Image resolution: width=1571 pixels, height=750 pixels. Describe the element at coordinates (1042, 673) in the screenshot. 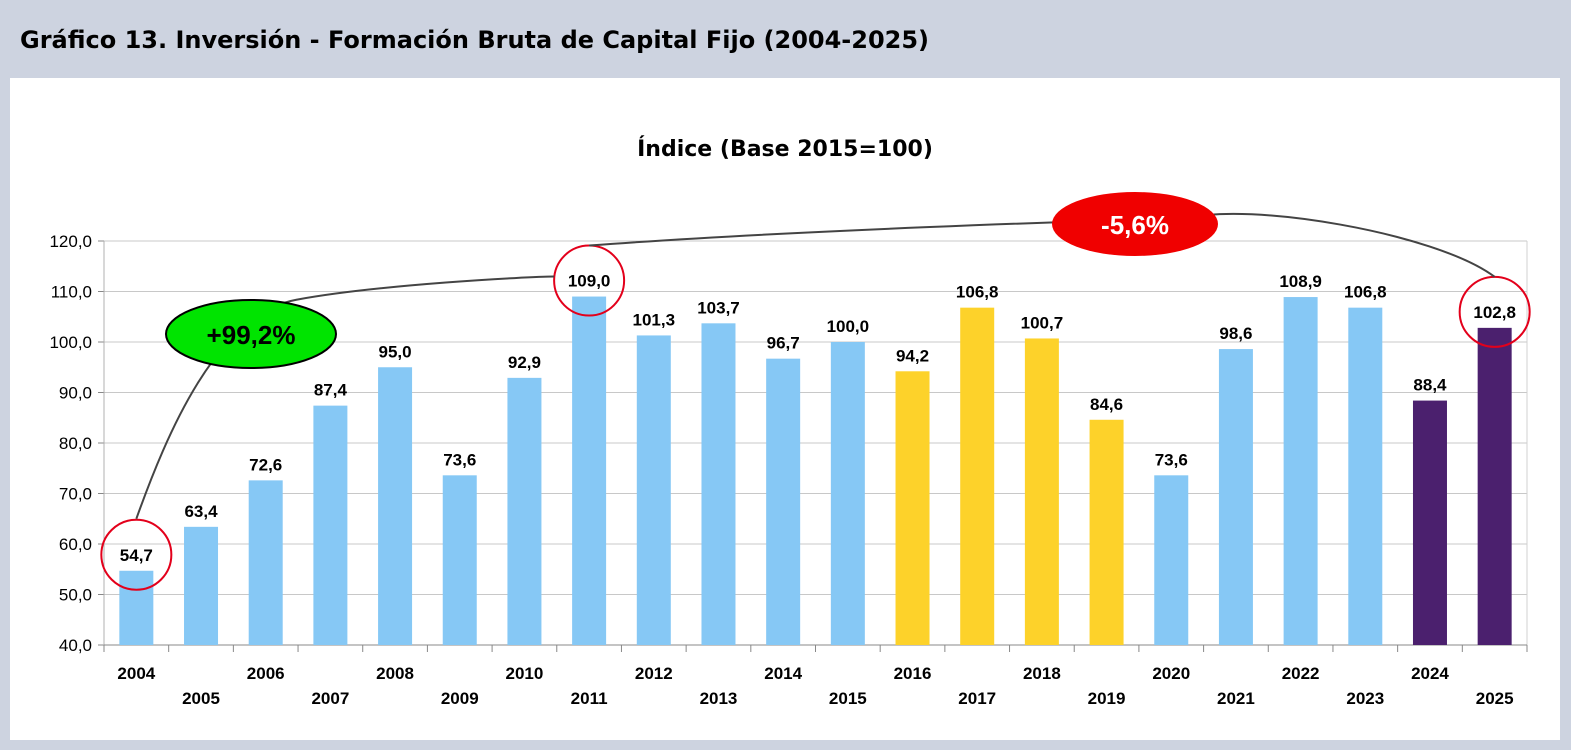

I see `x-label-2018: 2018` at that location.